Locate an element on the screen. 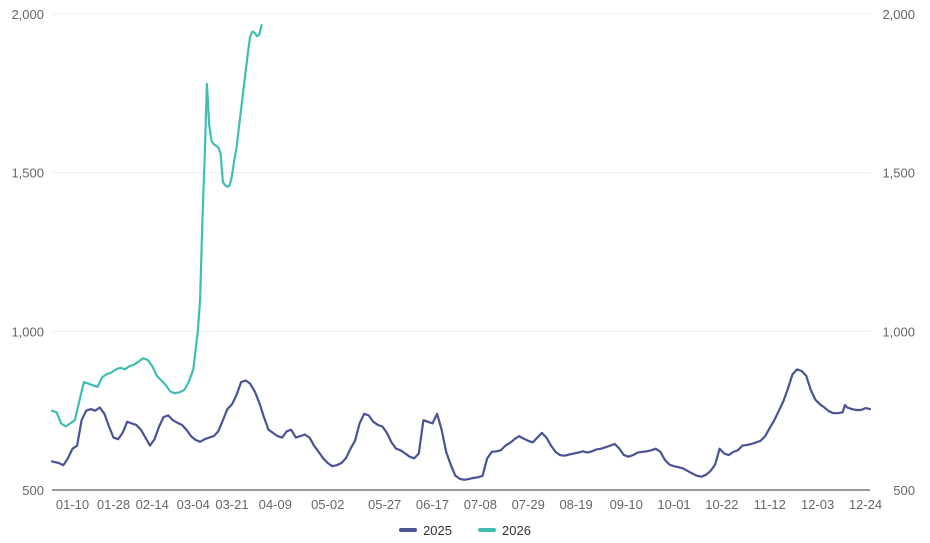  x-tick-label: 06-17 is located at coordinates (432, 504).